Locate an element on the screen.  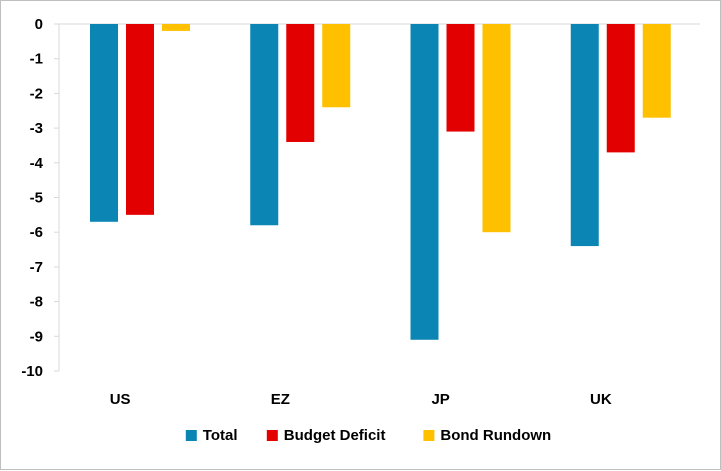
y-tick-label: -7 is located at coordinates (36, 267).